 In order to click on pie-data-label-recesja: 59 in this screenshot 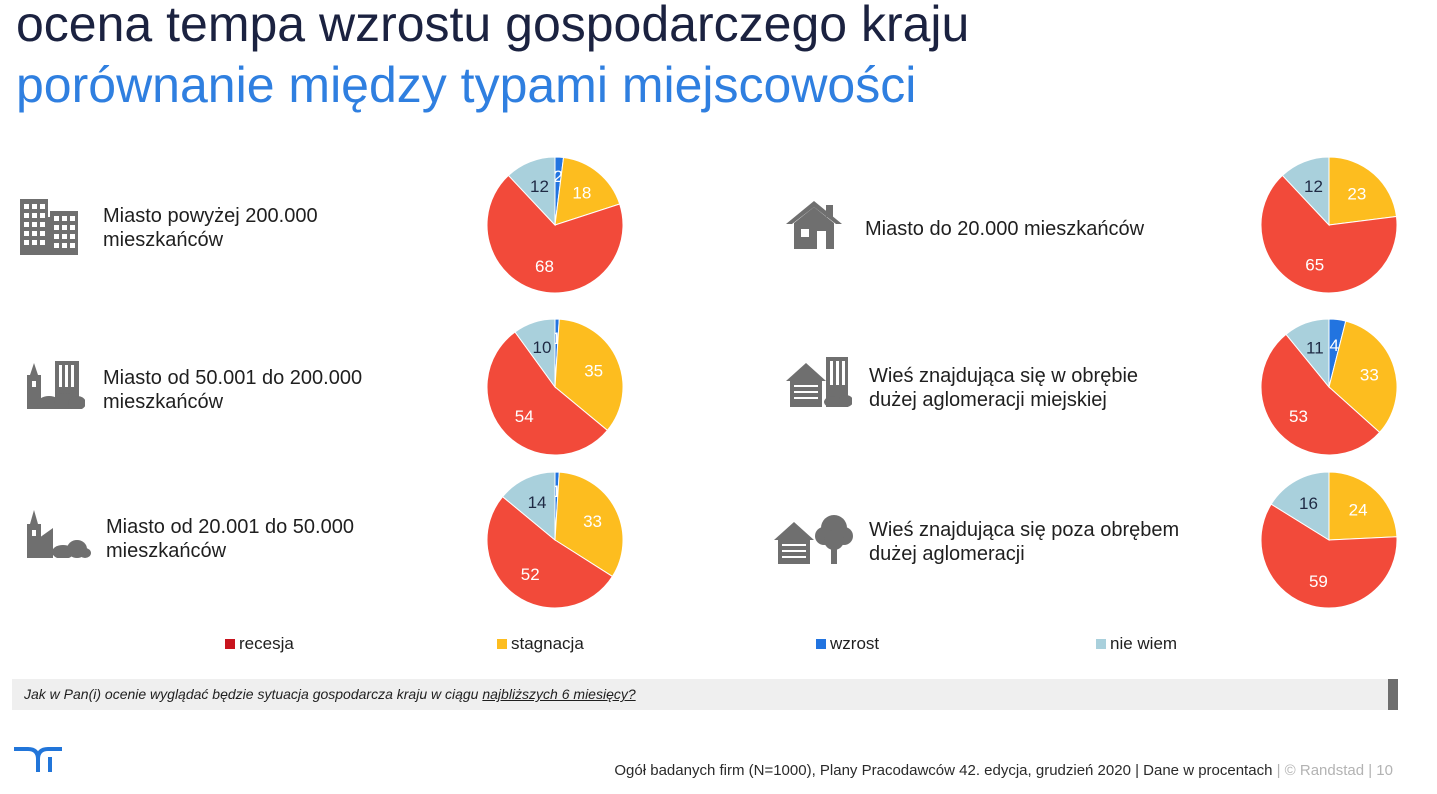, I will do `click(1318, 581)`.